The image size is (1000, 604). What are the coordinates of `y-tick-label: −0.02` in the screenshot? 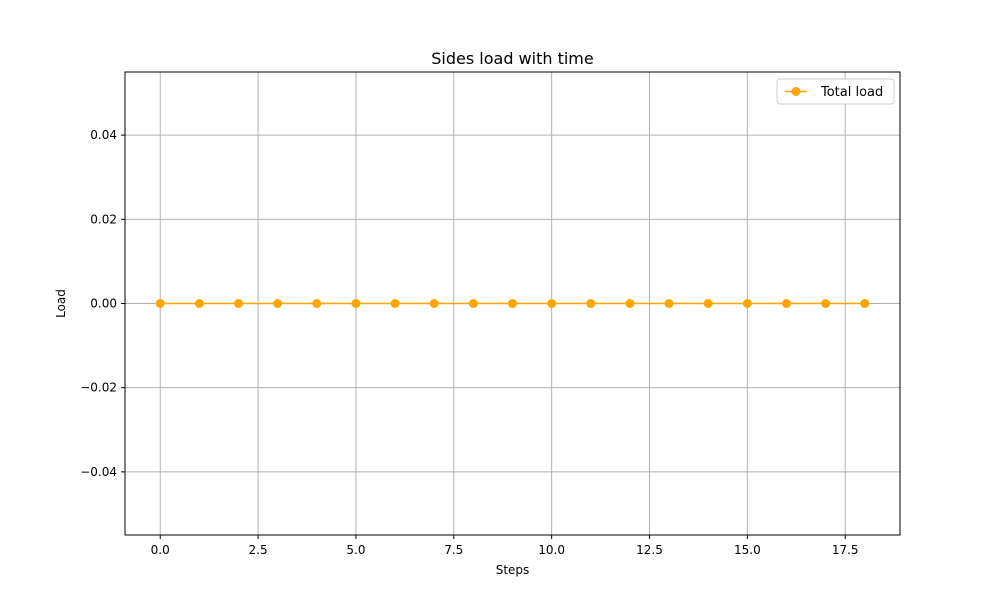 It's located at (98, 388).